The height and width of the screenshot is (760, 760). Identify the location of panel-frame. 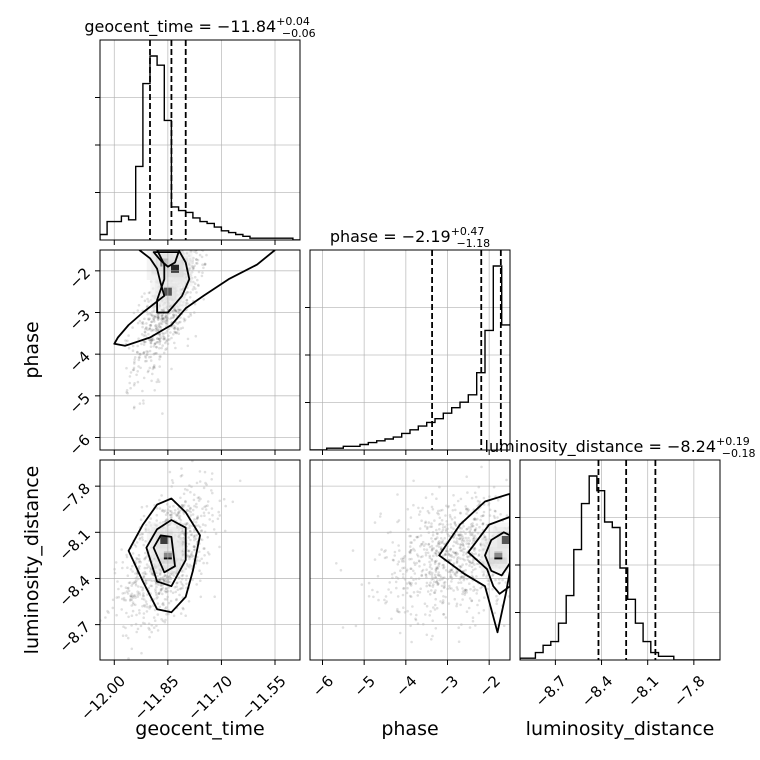
(200, 140).